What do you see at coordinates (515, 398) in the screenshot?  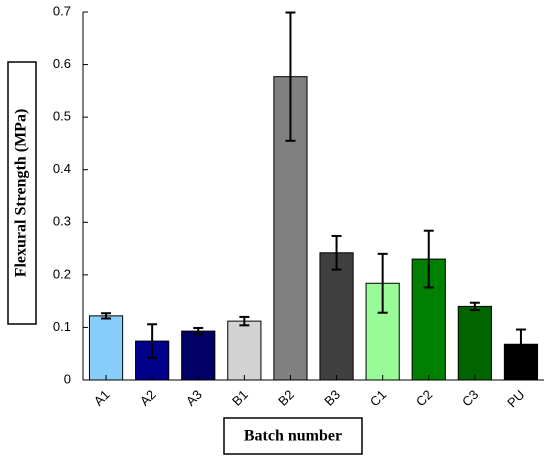 I see `x-tick-label: PU` at bounding box center [515, 398].